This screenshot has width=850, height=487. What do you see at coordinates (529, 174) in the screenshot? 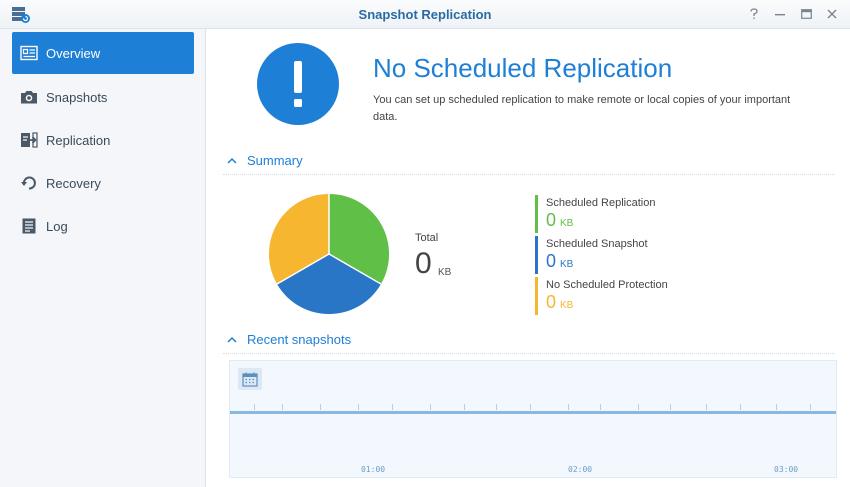
I see `summary-divider` at bounding box center [529, 174].